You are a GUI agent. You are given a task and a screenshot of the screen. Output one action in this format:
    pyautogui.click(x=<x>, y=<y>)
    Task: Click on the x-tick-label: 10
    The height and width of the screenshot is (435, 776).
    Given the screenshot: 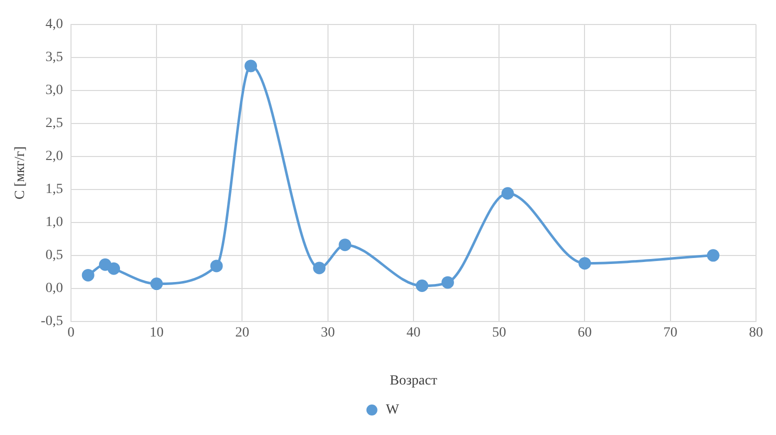 What is the action you would take?
    pyautogui.click(x=157, y=332)
    